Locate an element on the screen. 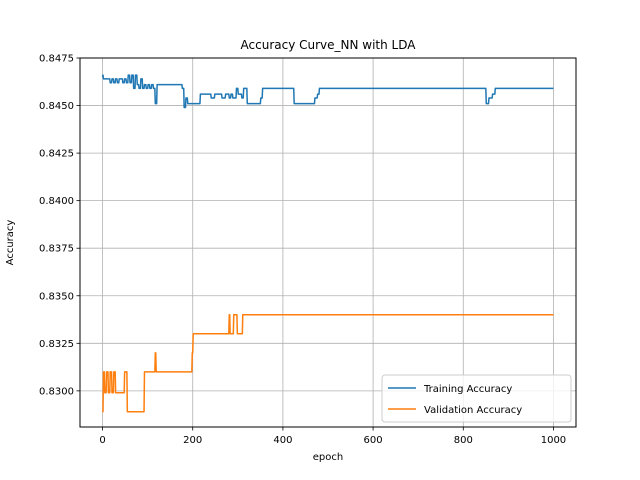 This screenshot has width=640, height=480. legend-label: Validation Accuracy is located at coordinates (473, 410).